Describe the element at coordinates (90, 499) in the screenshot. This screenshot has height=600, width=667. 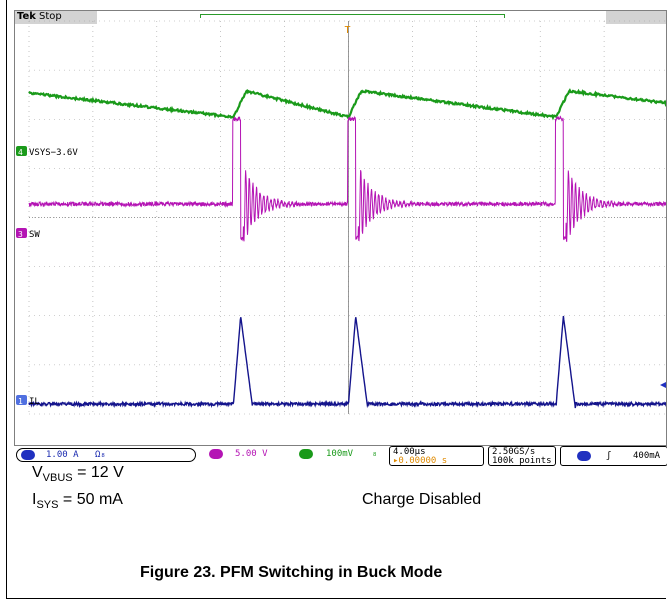
I see `isys-value: = 50 mA` at that location.